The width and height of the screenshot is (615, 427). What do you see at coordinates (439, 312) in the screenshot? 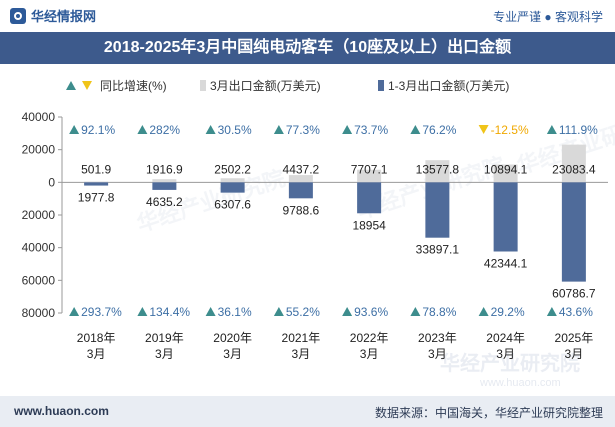
I see `growth-label-cumulative: 78.8%` at bounding box center [439, 312].